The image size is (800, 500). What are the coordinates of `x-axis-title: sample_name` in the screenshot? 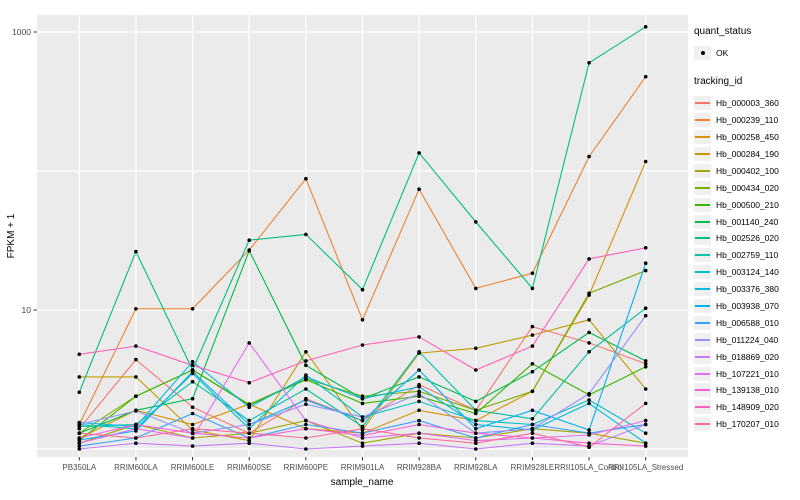 It's located at (362, 482).